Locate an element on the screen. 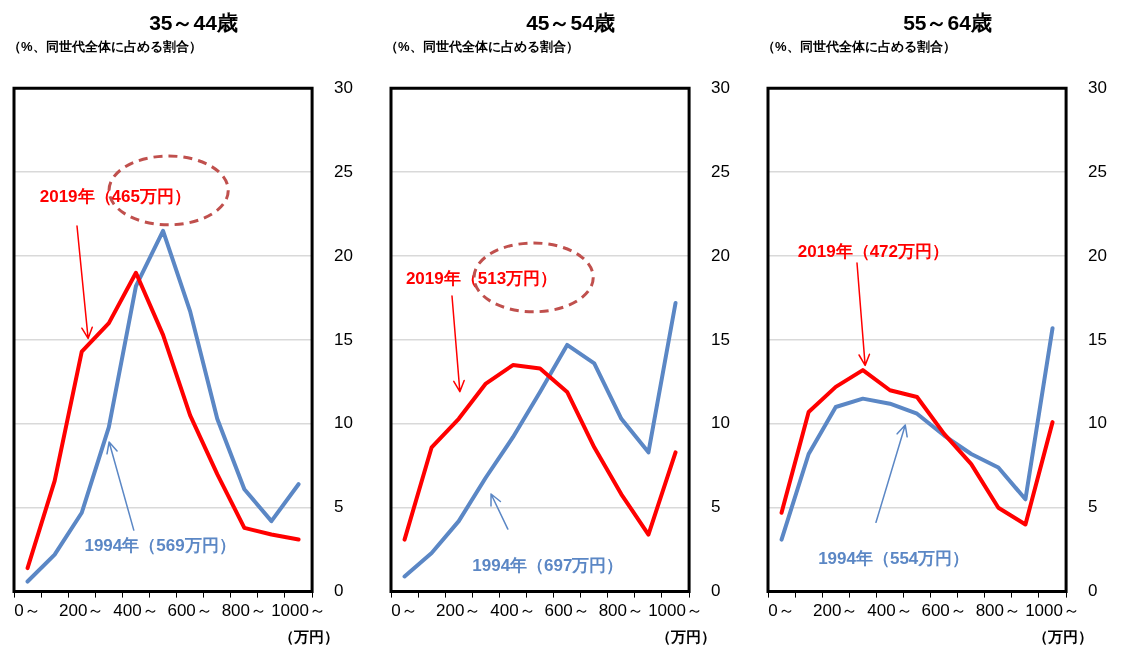  chart-title: 45～54歳 is located at coordinates (570, 23).